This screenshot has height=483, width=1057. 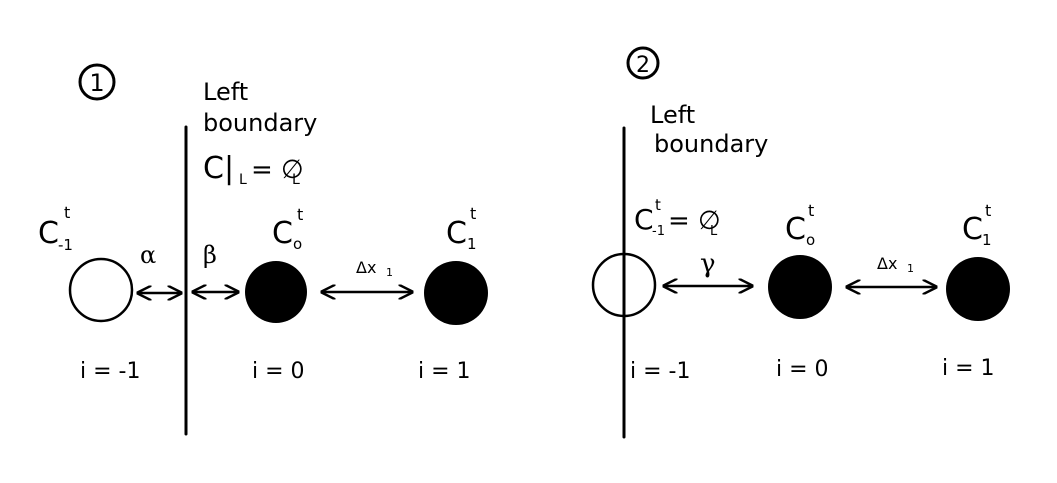 What do you see at coordinates (711, 144) in the screenshot?
I see `boundary-label-line2-2: boundary` at bounding box center [711, 144].